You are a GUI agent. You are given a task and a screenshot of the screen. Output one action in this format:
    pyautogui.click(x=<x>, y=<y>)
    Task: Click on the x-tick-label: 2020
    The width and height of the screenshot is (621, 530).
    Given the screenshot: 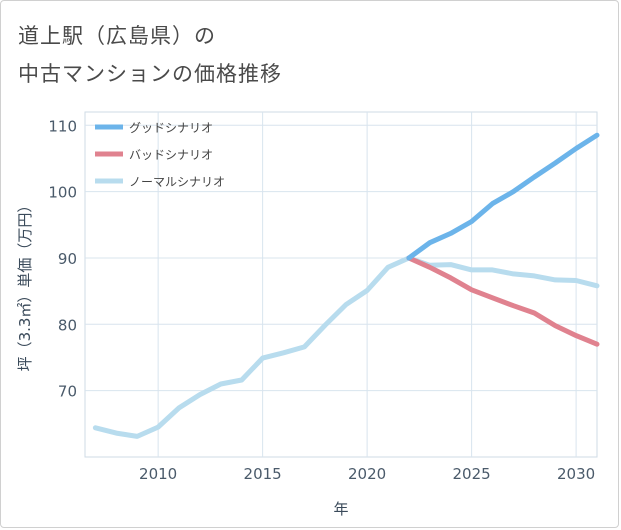 What is the action you would take?
    pyautogui.click(x=367, y=474)
    